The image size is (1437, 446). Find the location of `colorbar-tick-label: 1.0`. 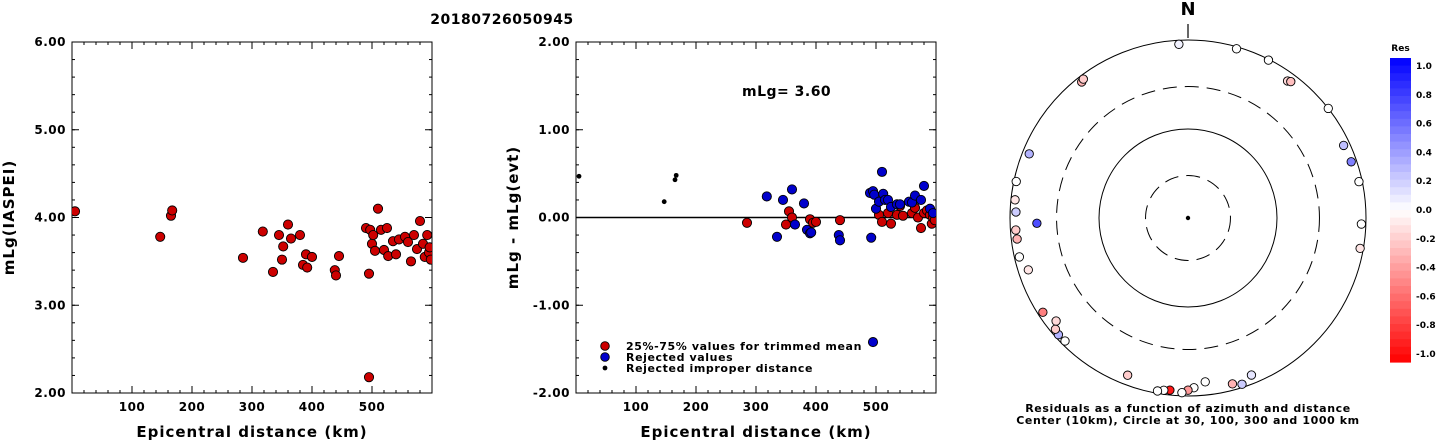

colorbar-tick-label: 1.0 is located at coordinates (1424, 67).